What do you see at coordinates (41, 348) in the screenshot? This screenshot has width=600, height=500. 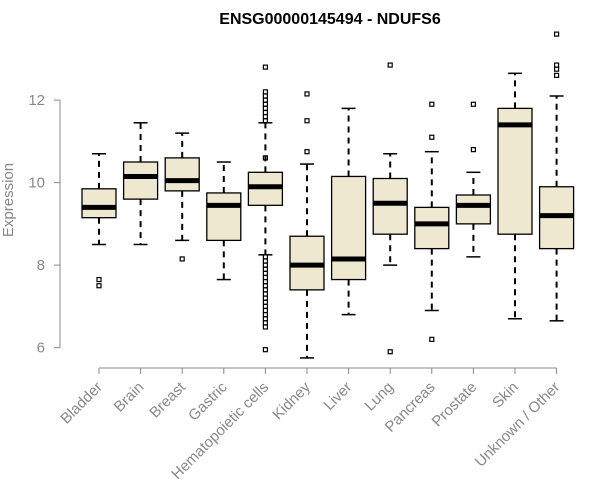 I see `y-tick-label: 6` at bounding box center [41, 348].